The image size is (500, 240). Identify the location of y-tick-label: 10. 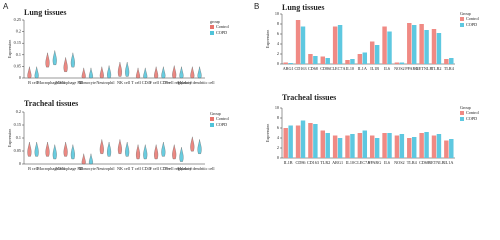
(277, 107).